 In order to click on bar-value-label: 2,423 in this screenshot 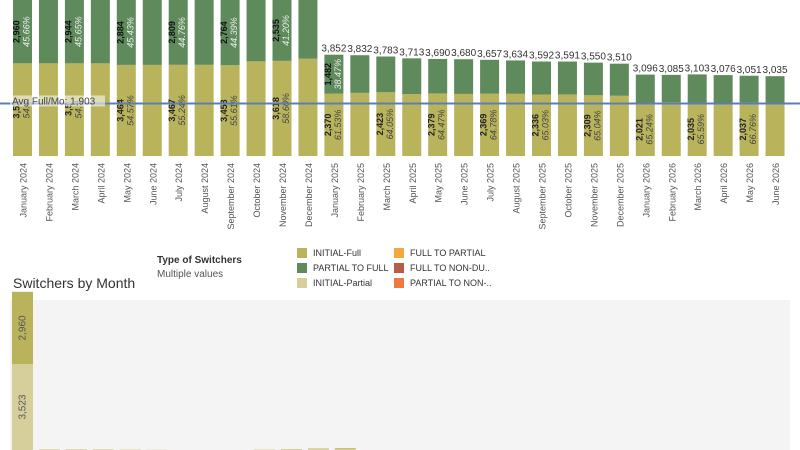, I will do `click(380, 124)`.